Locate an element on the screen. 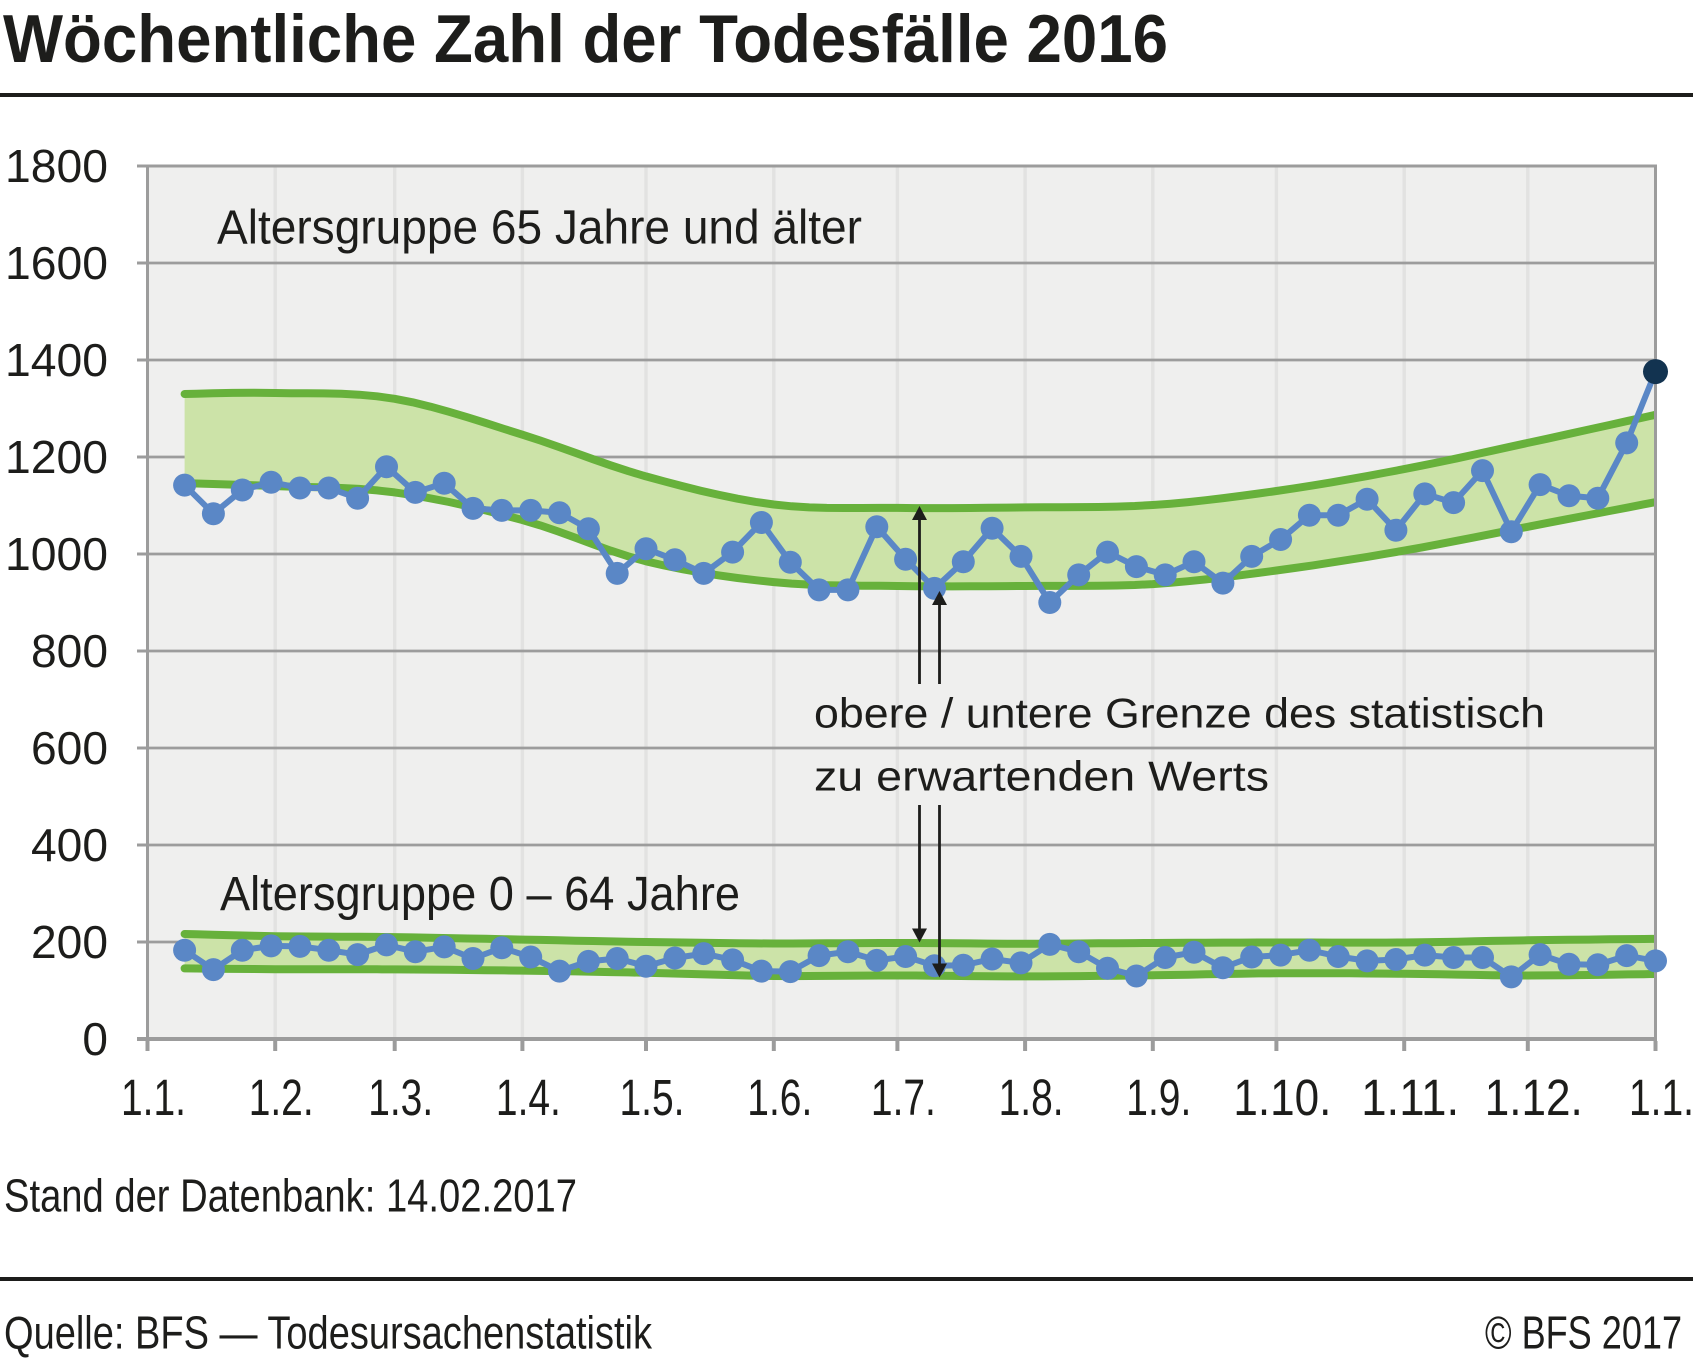 The height and width of the screenshot is (1366, 1693). svg-text: 1.3. is located at coordinates (400, 1097).